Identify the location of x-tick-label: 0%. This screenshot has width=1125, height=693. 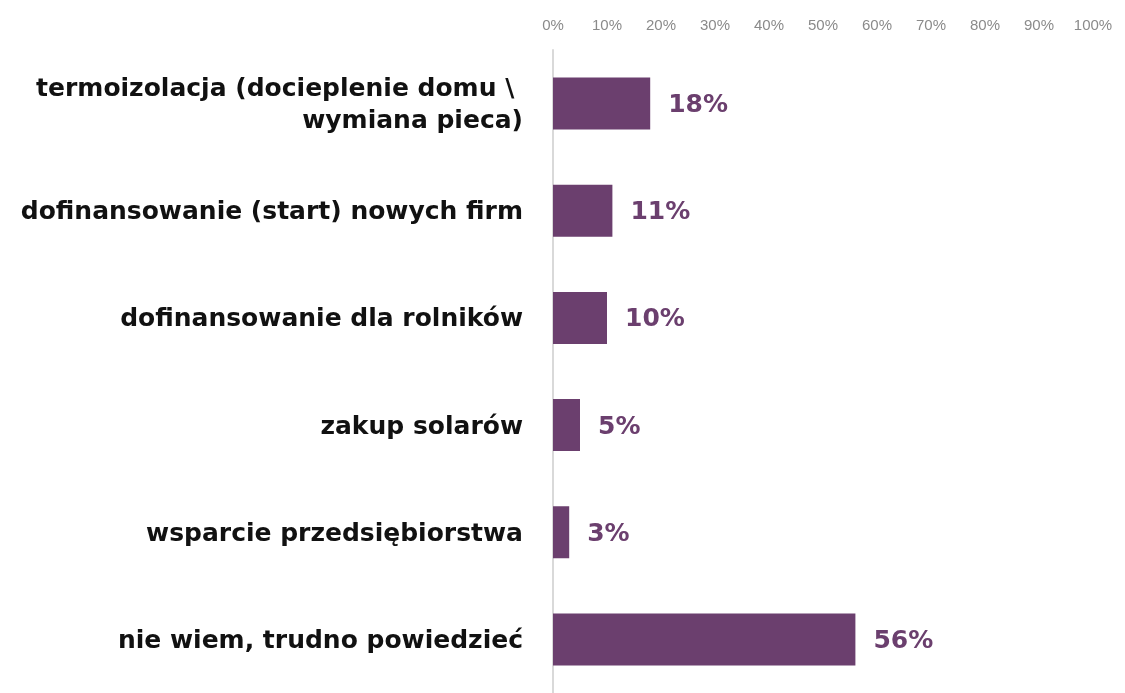
(553, 24).